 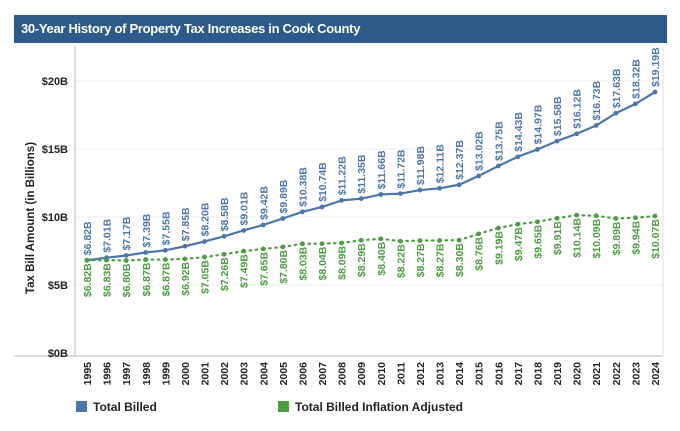 What do you see at coordinates (225, 374) in the screenshot?
I see `x-tick-label: 2002` at bounding box center [225, 374].